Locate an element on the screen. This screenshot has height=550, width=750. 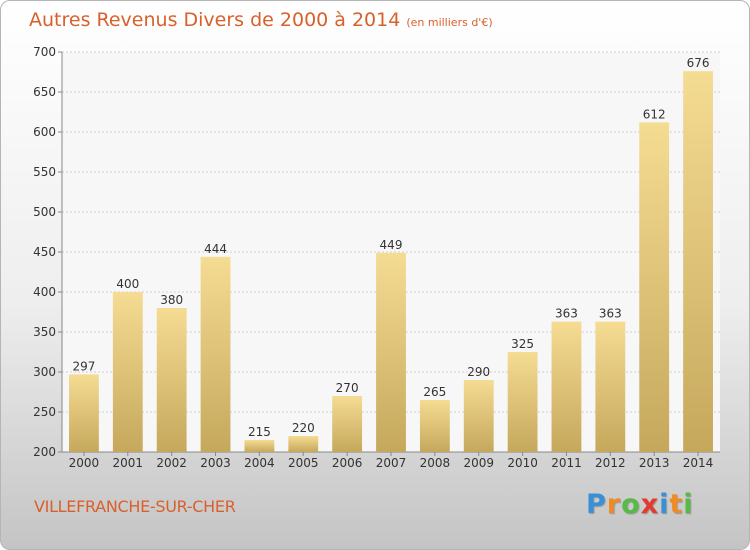
x-tick-label: 2002 is located at coordinates (171, 463).